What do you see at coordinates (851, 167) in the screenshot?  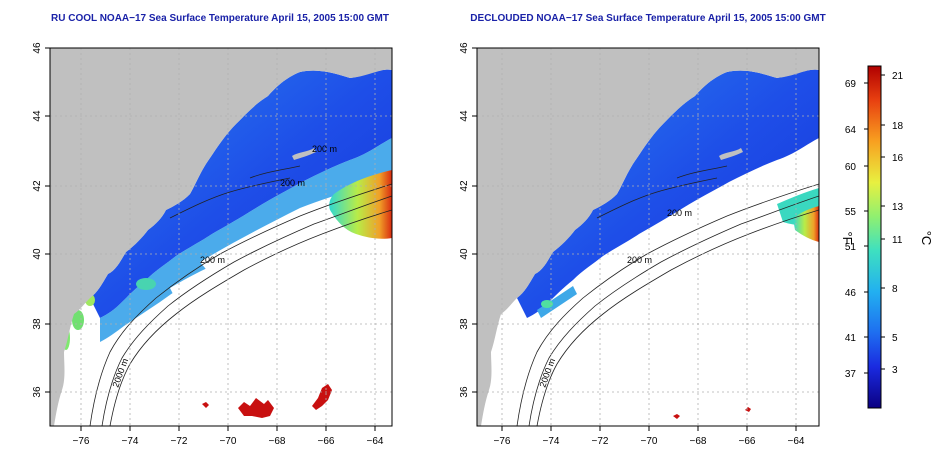 I see `colorbar-f-tick: 60` at bounding box center [851, 167].